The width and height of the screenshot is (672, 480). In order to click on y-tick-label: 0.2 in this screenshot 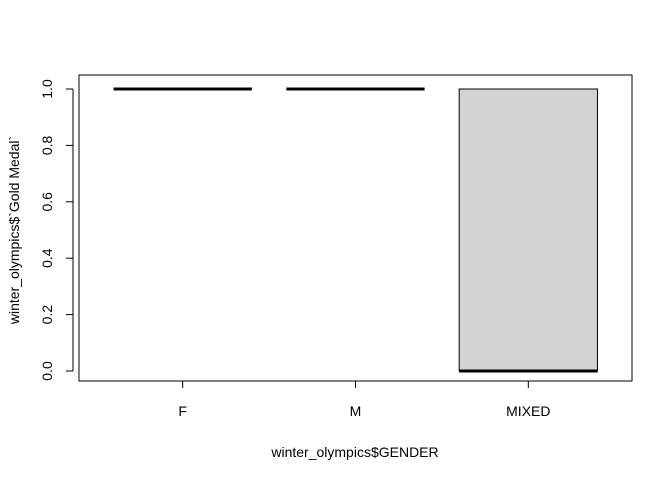, I will do `click(47, 315)`.